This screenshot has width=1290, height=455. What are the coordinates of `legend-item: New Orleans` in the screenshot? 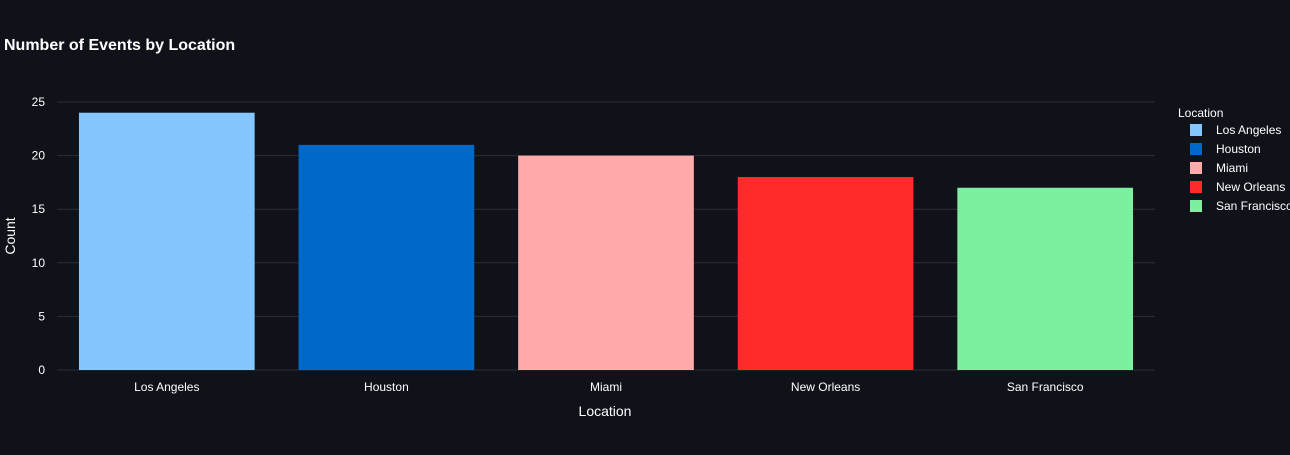 It's located at (1237, 187).